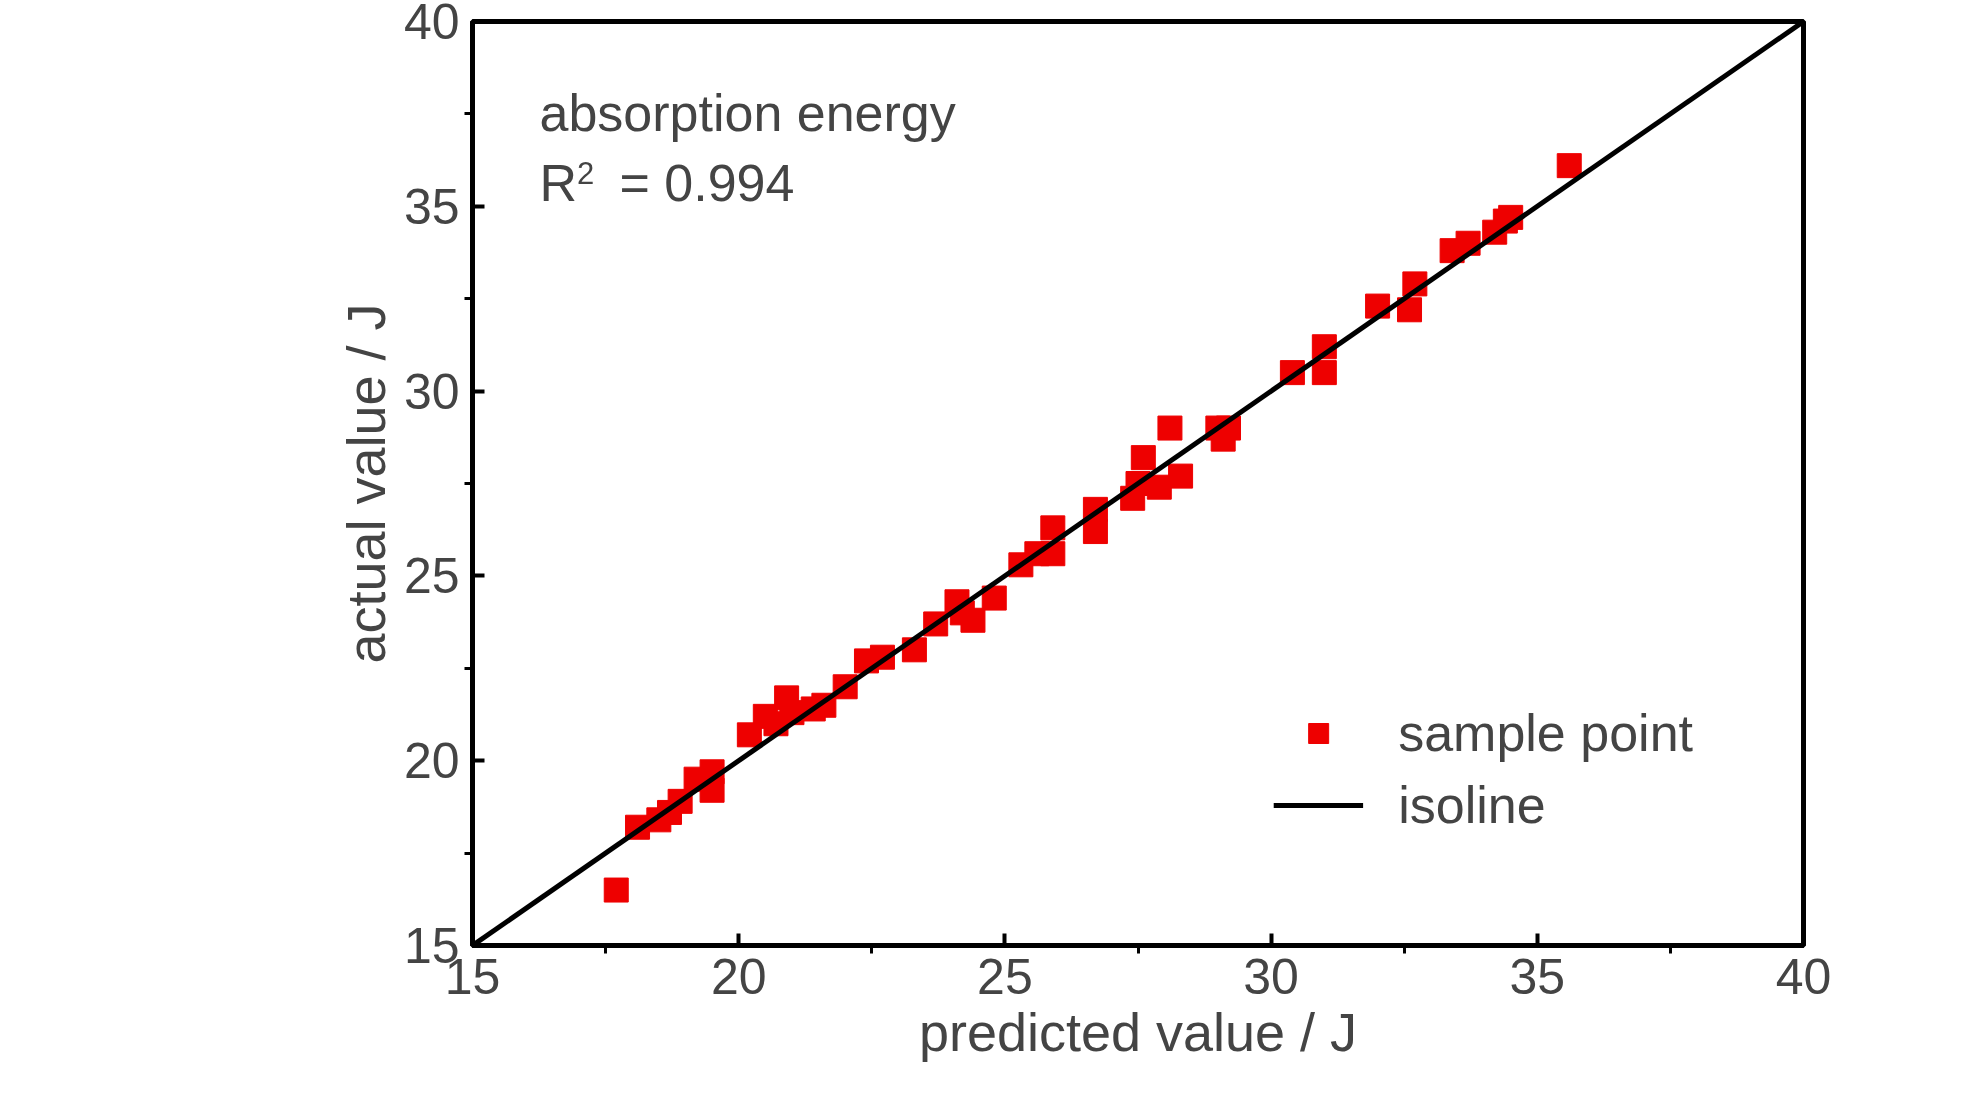  What do you see at coordinates (431, 761) in the screenshot?
I see `y-tick-label: 20` at bounding box center [431, 761].